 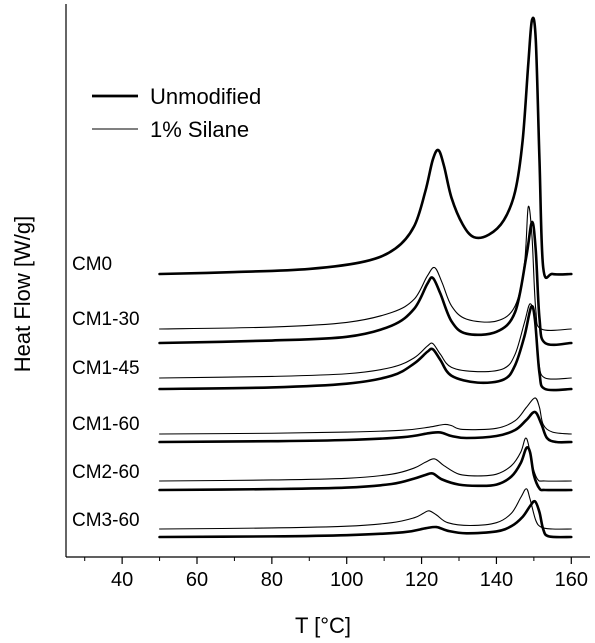 What do you see at coordinates (421, 580) in the screenshot?
I see `x-tick-label: 120` at bounding box center [421, 580].